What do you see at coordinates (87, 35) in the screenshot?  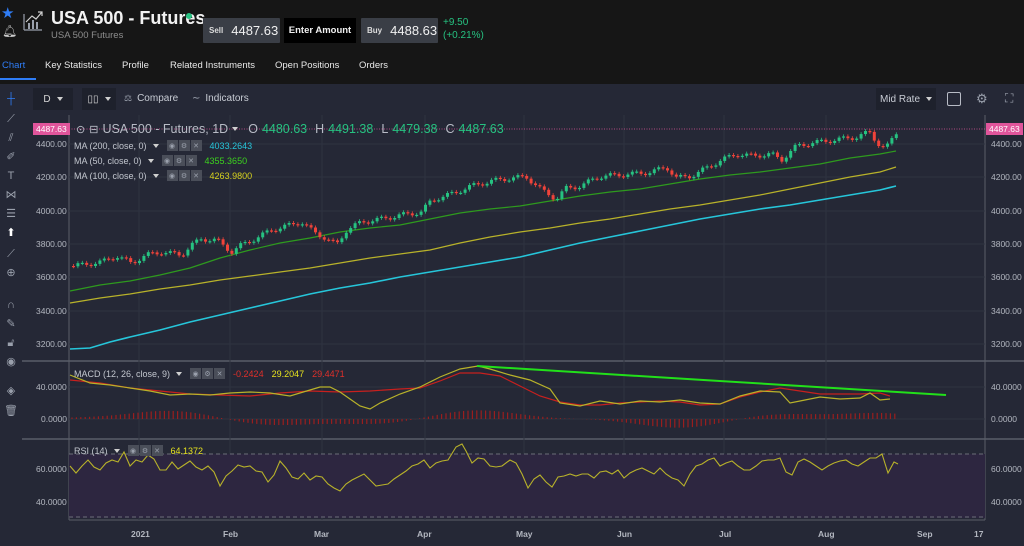 I see `instrument-subtitle: USA 500 Futures` at bounding box center [87, 35].